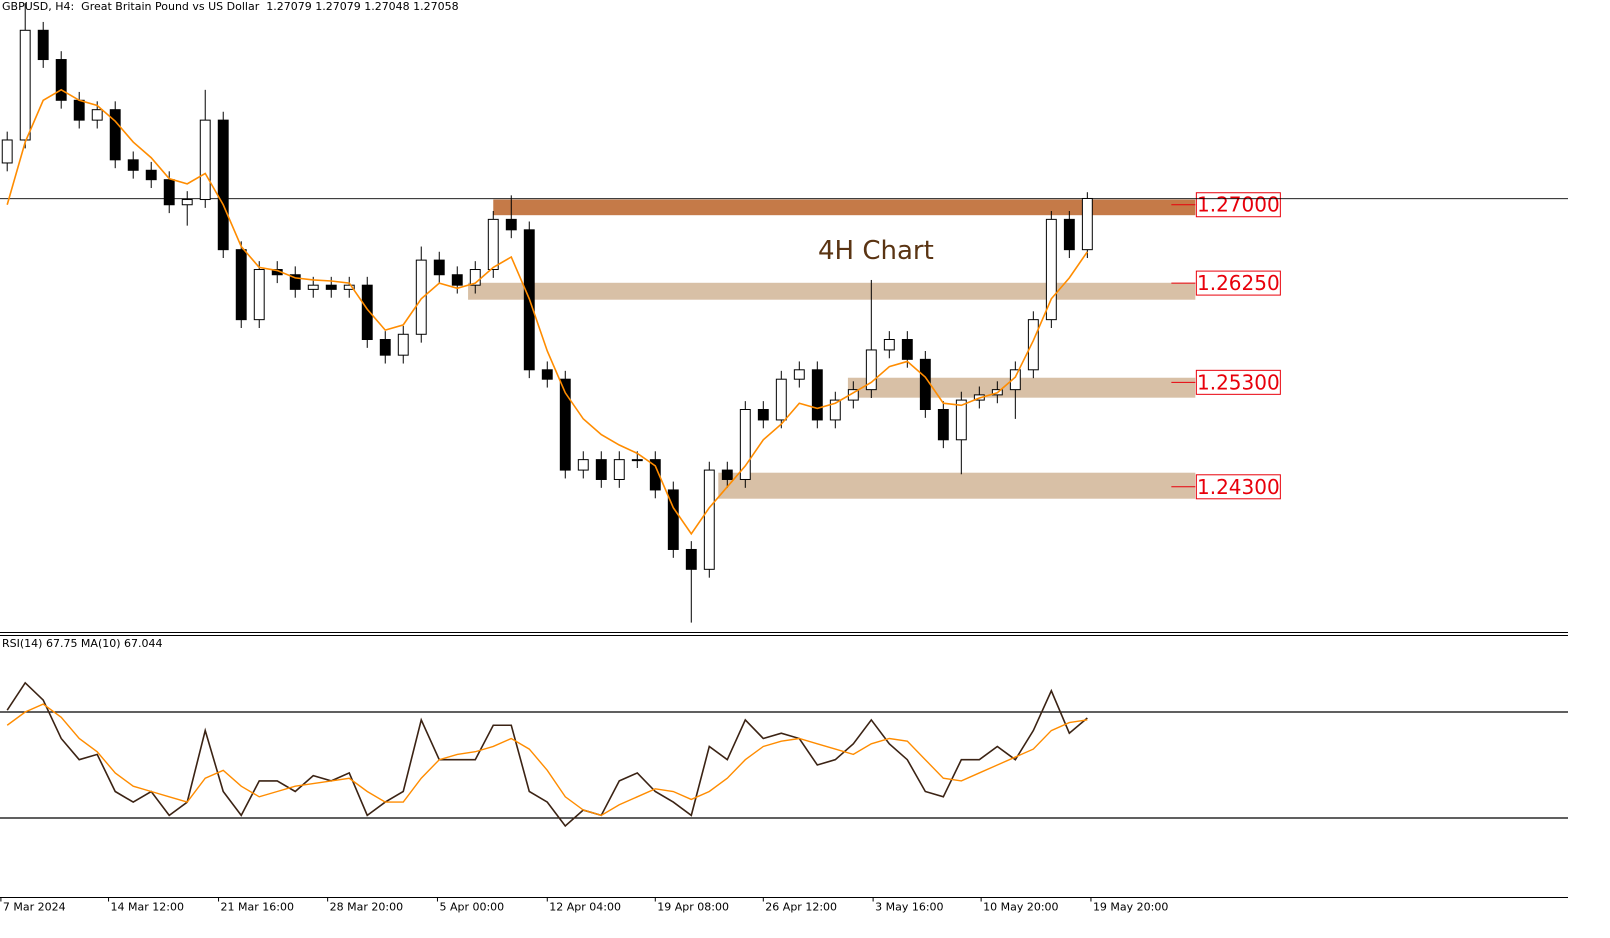  I want to click on level-label: 1.24300, so click(1238, 487).